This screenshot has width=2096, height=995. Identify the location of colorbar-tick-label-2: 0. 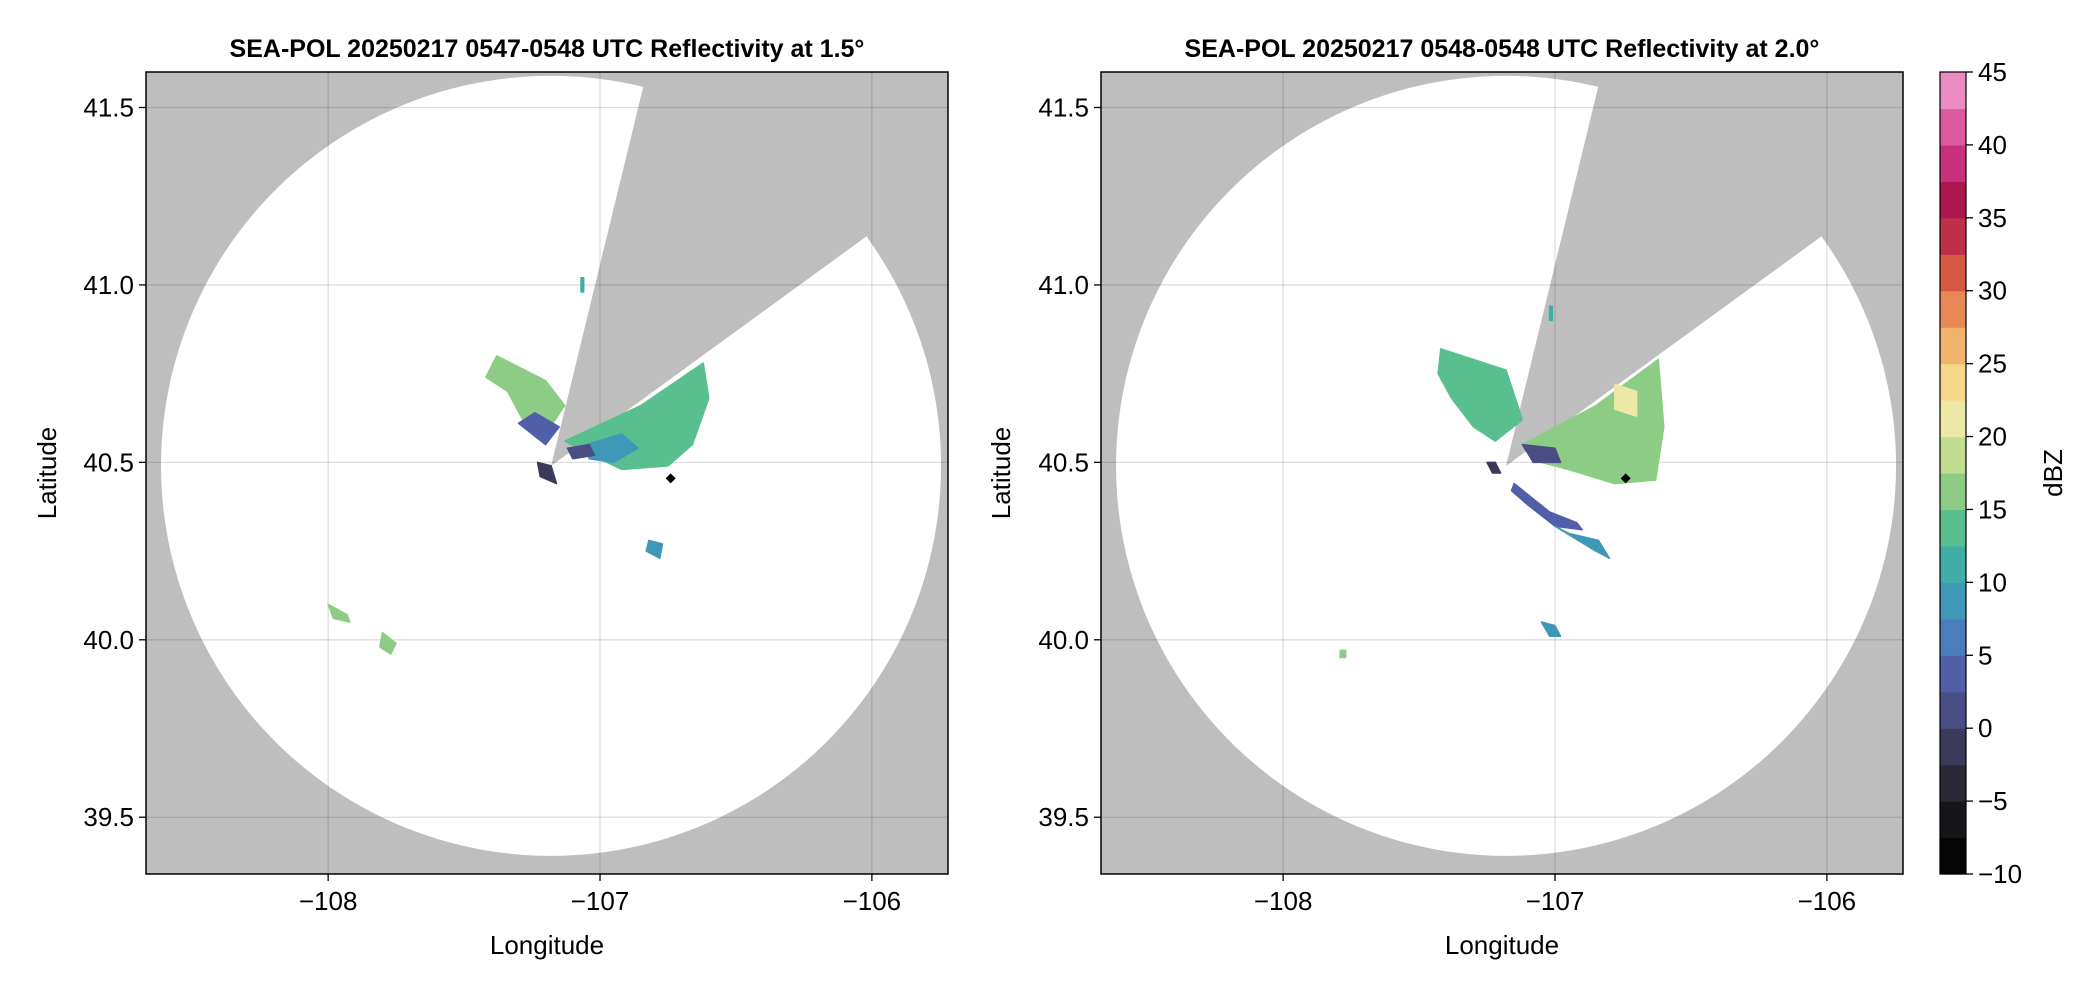
(1985, 728).